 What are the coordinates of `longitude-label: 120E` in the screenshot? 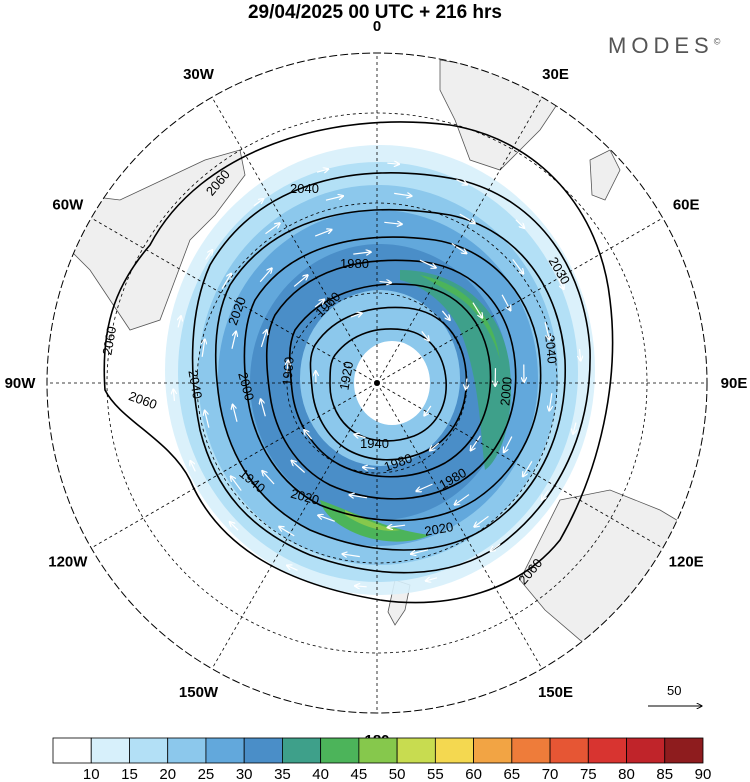 It's located at (686, 562).